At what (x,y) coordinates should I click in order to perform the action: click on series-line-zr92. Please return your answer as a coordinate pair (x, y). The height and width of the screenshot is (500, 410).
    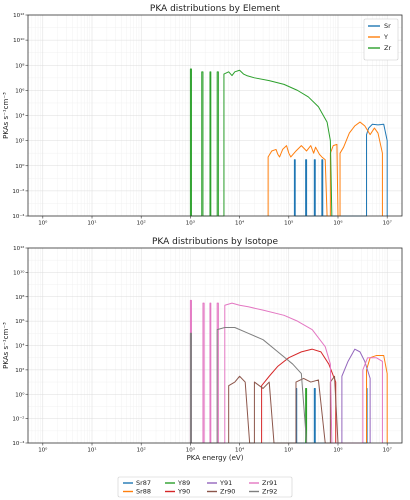
    Looking at the image, I should click on (248, 385).